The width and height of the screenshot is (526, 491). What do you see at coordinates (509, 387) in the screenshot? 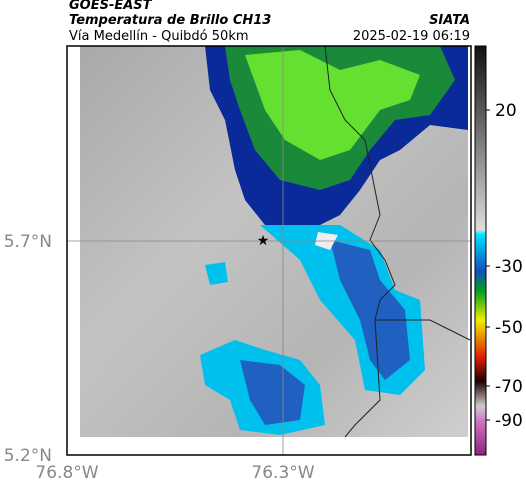
I see `colorbar-label: -70` at bounding box center [509, 387].